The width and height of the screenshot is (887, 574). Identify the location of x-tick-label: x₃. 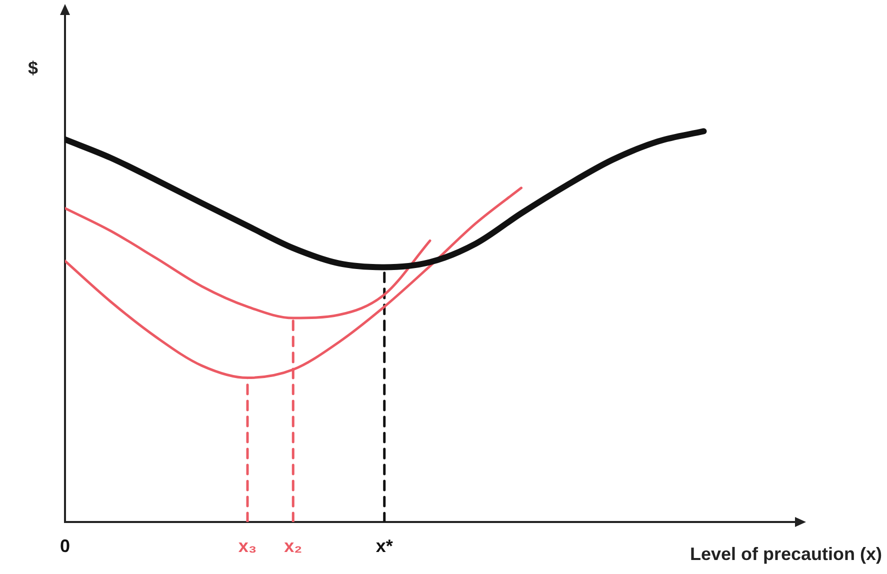
(247, 546).